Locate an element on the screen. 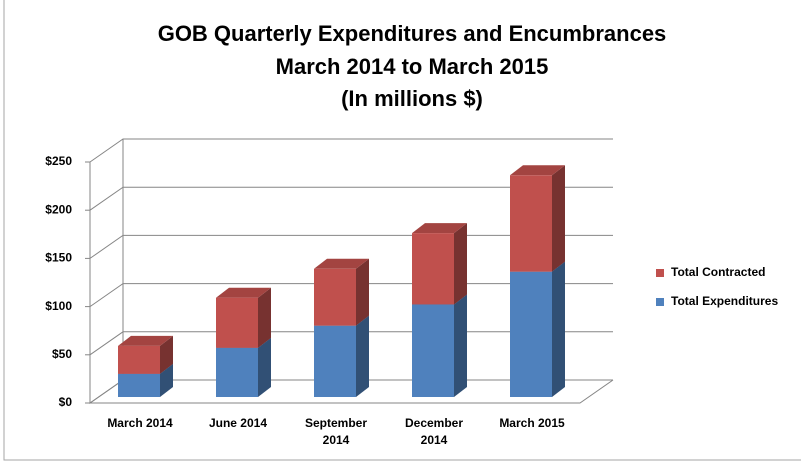 The height and width of the screenshot is (463, 801). y-tick-label: $250 is located at coordinates (58, 161).